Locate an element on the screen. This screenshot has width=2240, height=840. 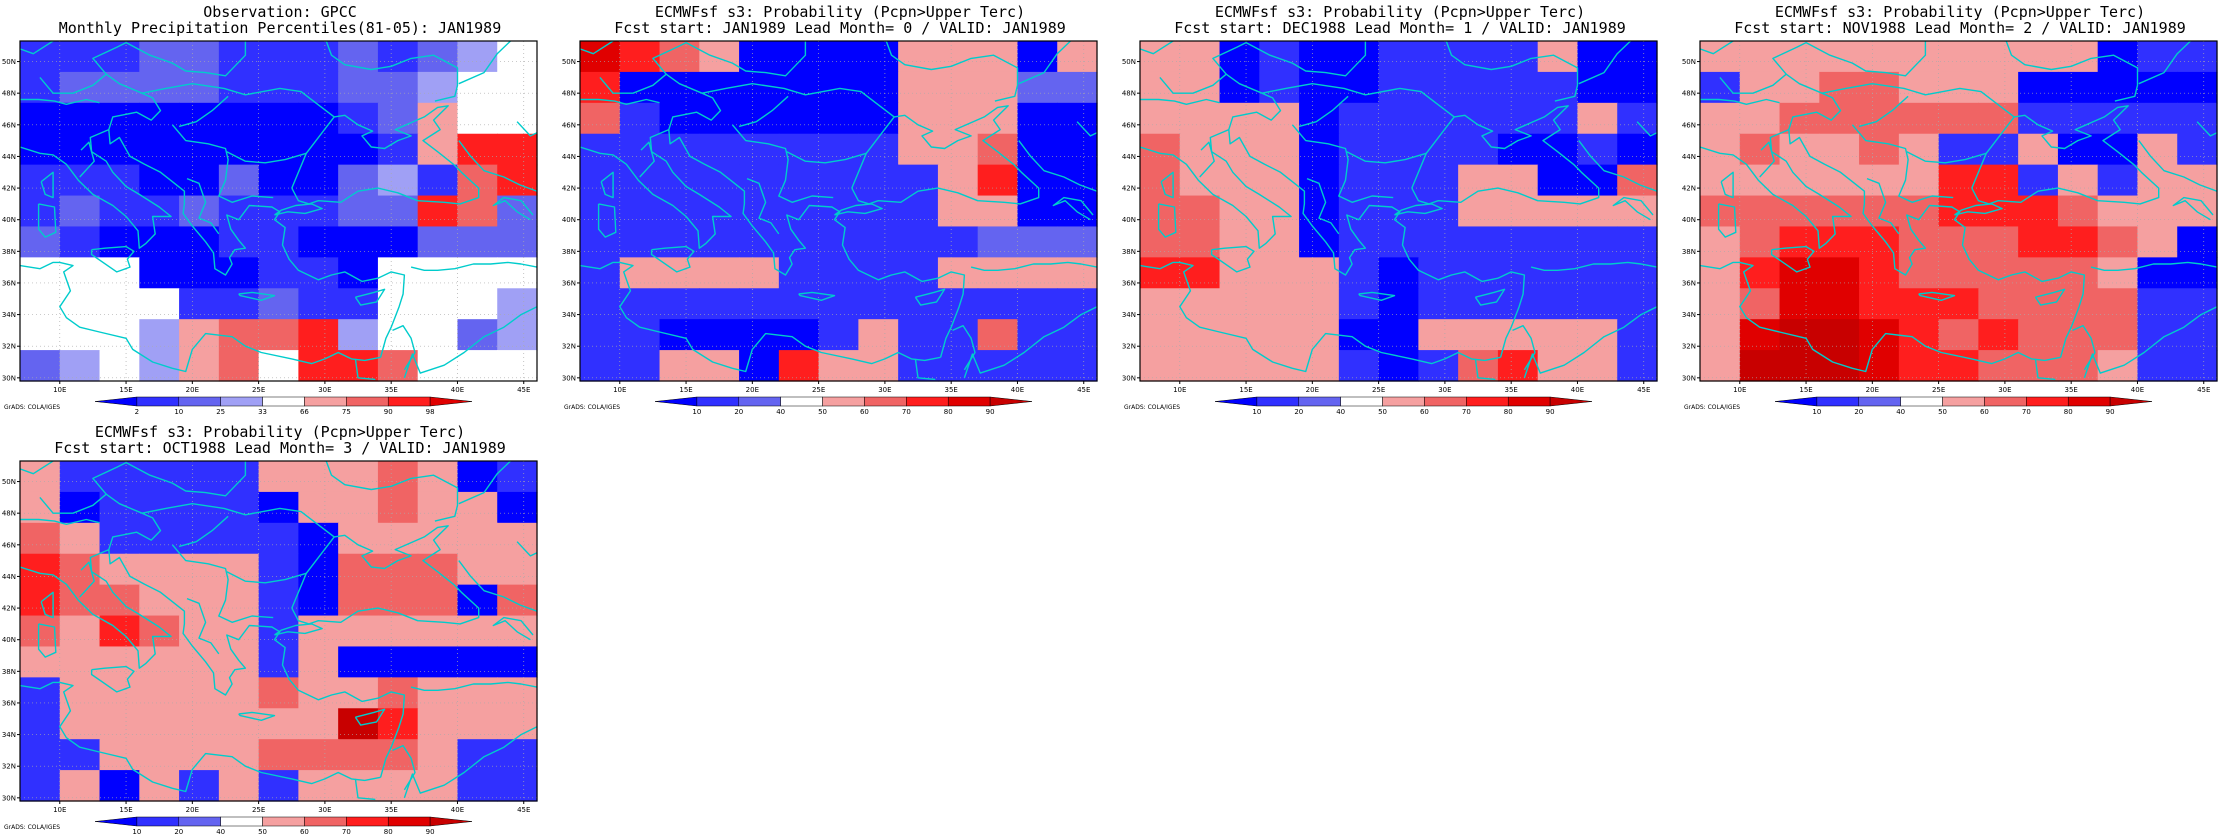
lon-tick-label: 15E is located at coordinates (125, 810).